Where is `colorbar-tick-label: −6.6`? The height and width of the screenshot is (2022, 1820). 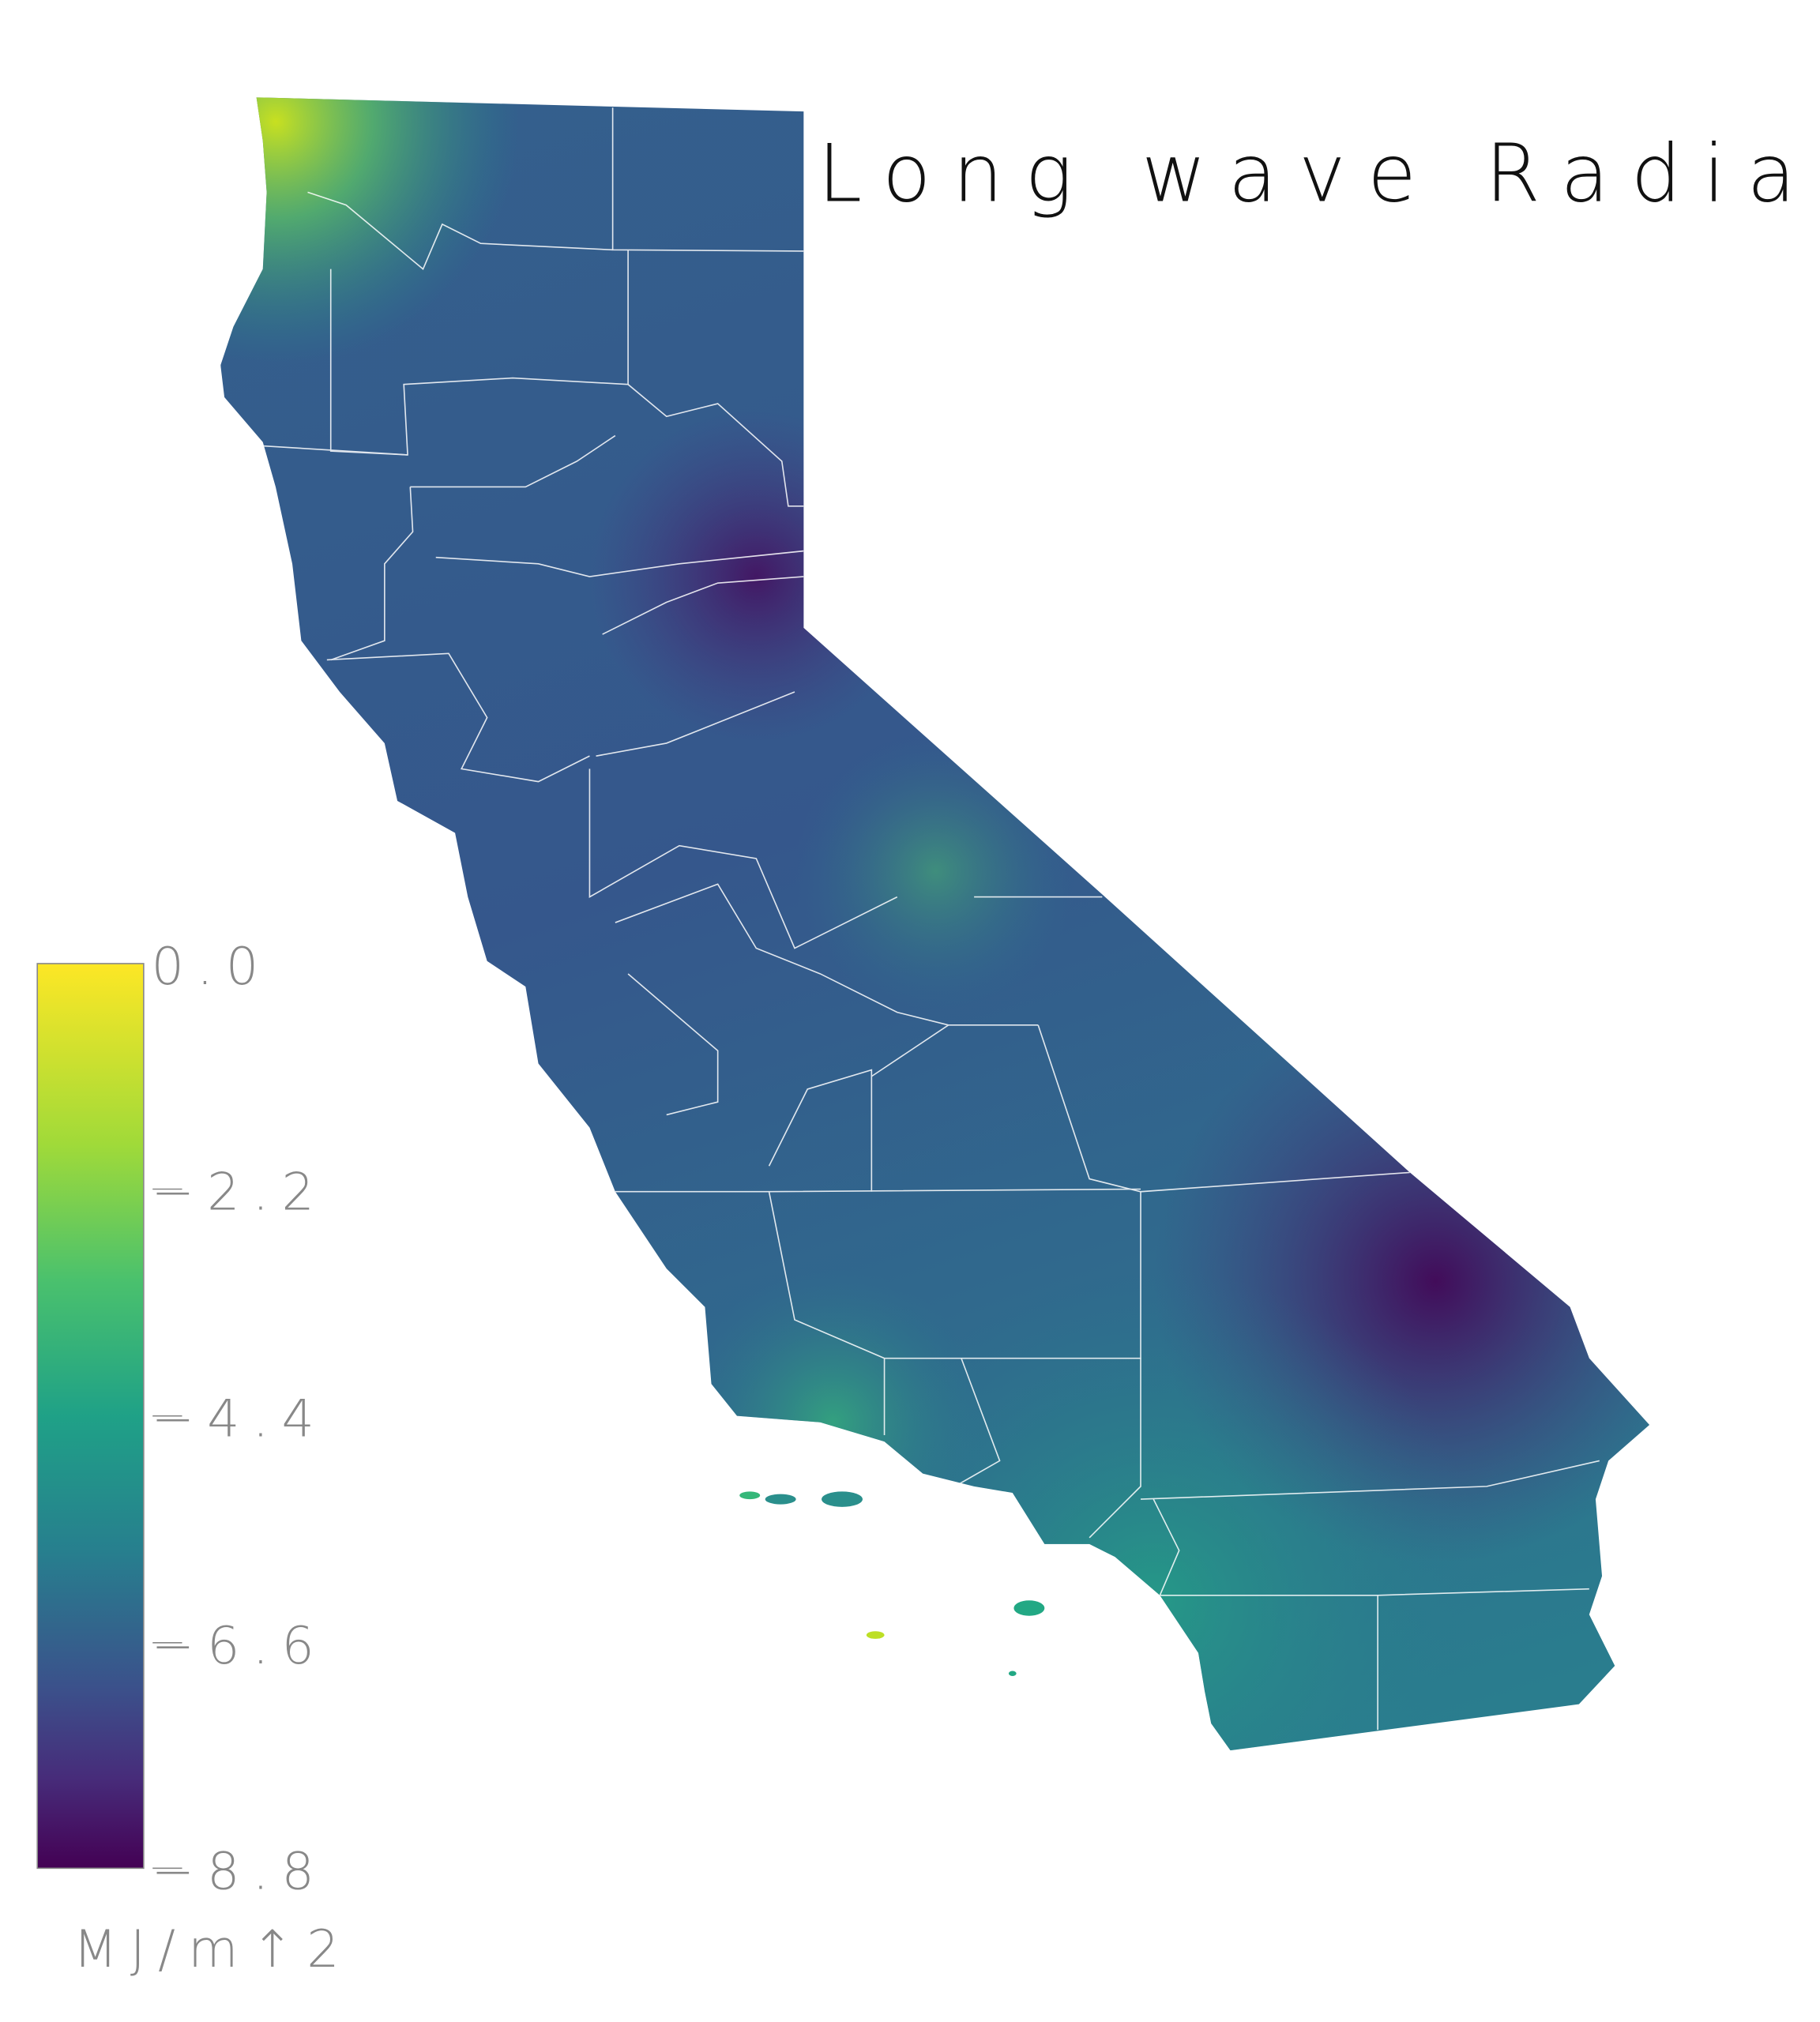 colorbar-tick-label: −6.6 is located at coordinates (239, 1646).